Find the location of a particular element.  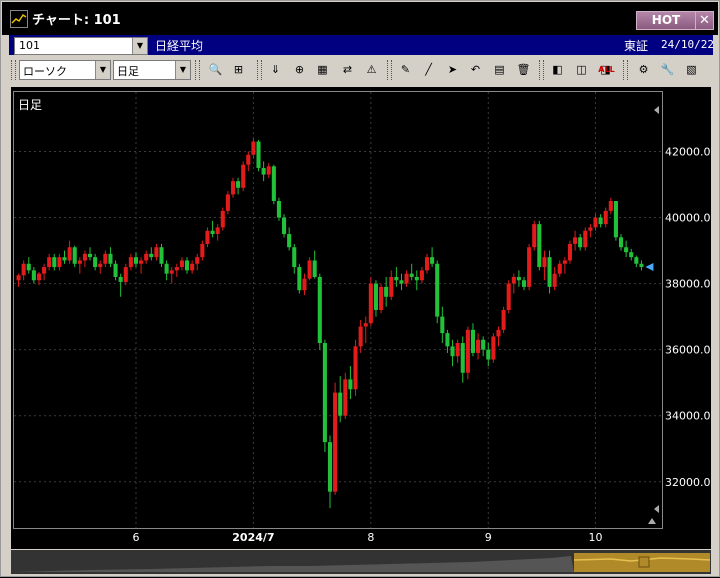

close-button: ✕ is located at coordinates (704, 20).